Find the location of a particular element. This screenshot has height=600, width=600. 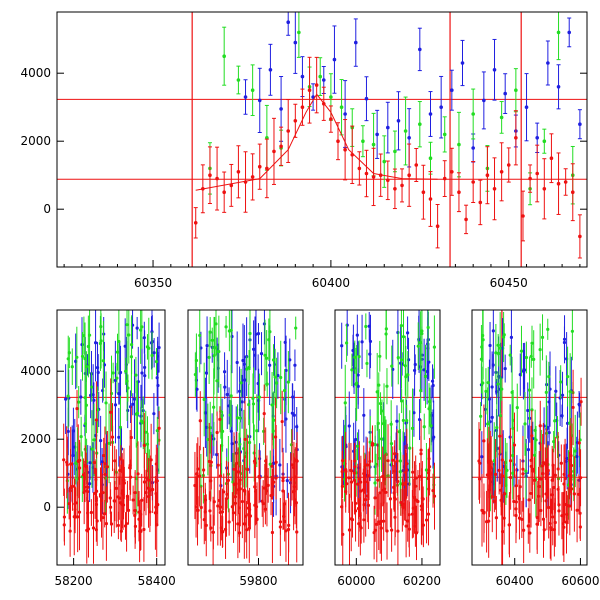

bottom-y-tick-label: 4000 is located at coordinates (35, 371).